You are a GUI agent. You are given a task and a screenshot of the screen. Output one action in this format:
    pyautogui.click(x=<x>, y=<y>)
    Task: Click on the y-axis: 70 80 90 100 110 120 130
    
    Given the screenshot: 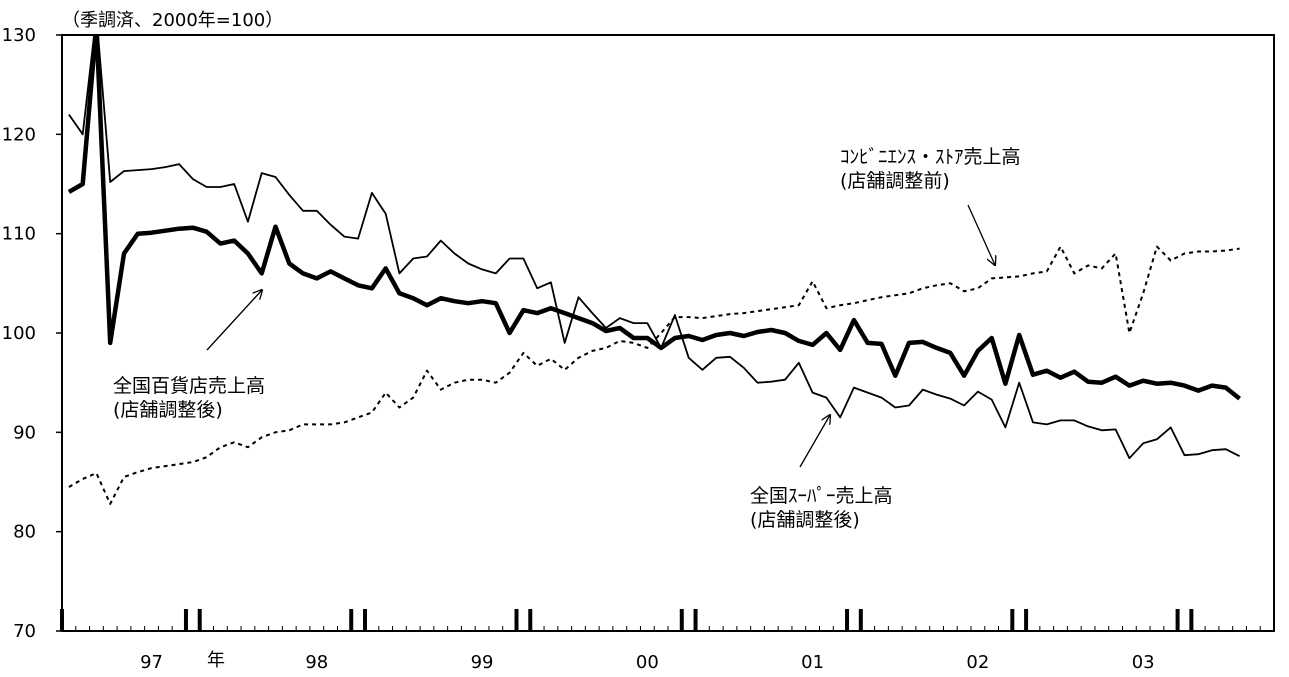 What is the action you would take?
    pyautogui.click(x=32, y=333)
    